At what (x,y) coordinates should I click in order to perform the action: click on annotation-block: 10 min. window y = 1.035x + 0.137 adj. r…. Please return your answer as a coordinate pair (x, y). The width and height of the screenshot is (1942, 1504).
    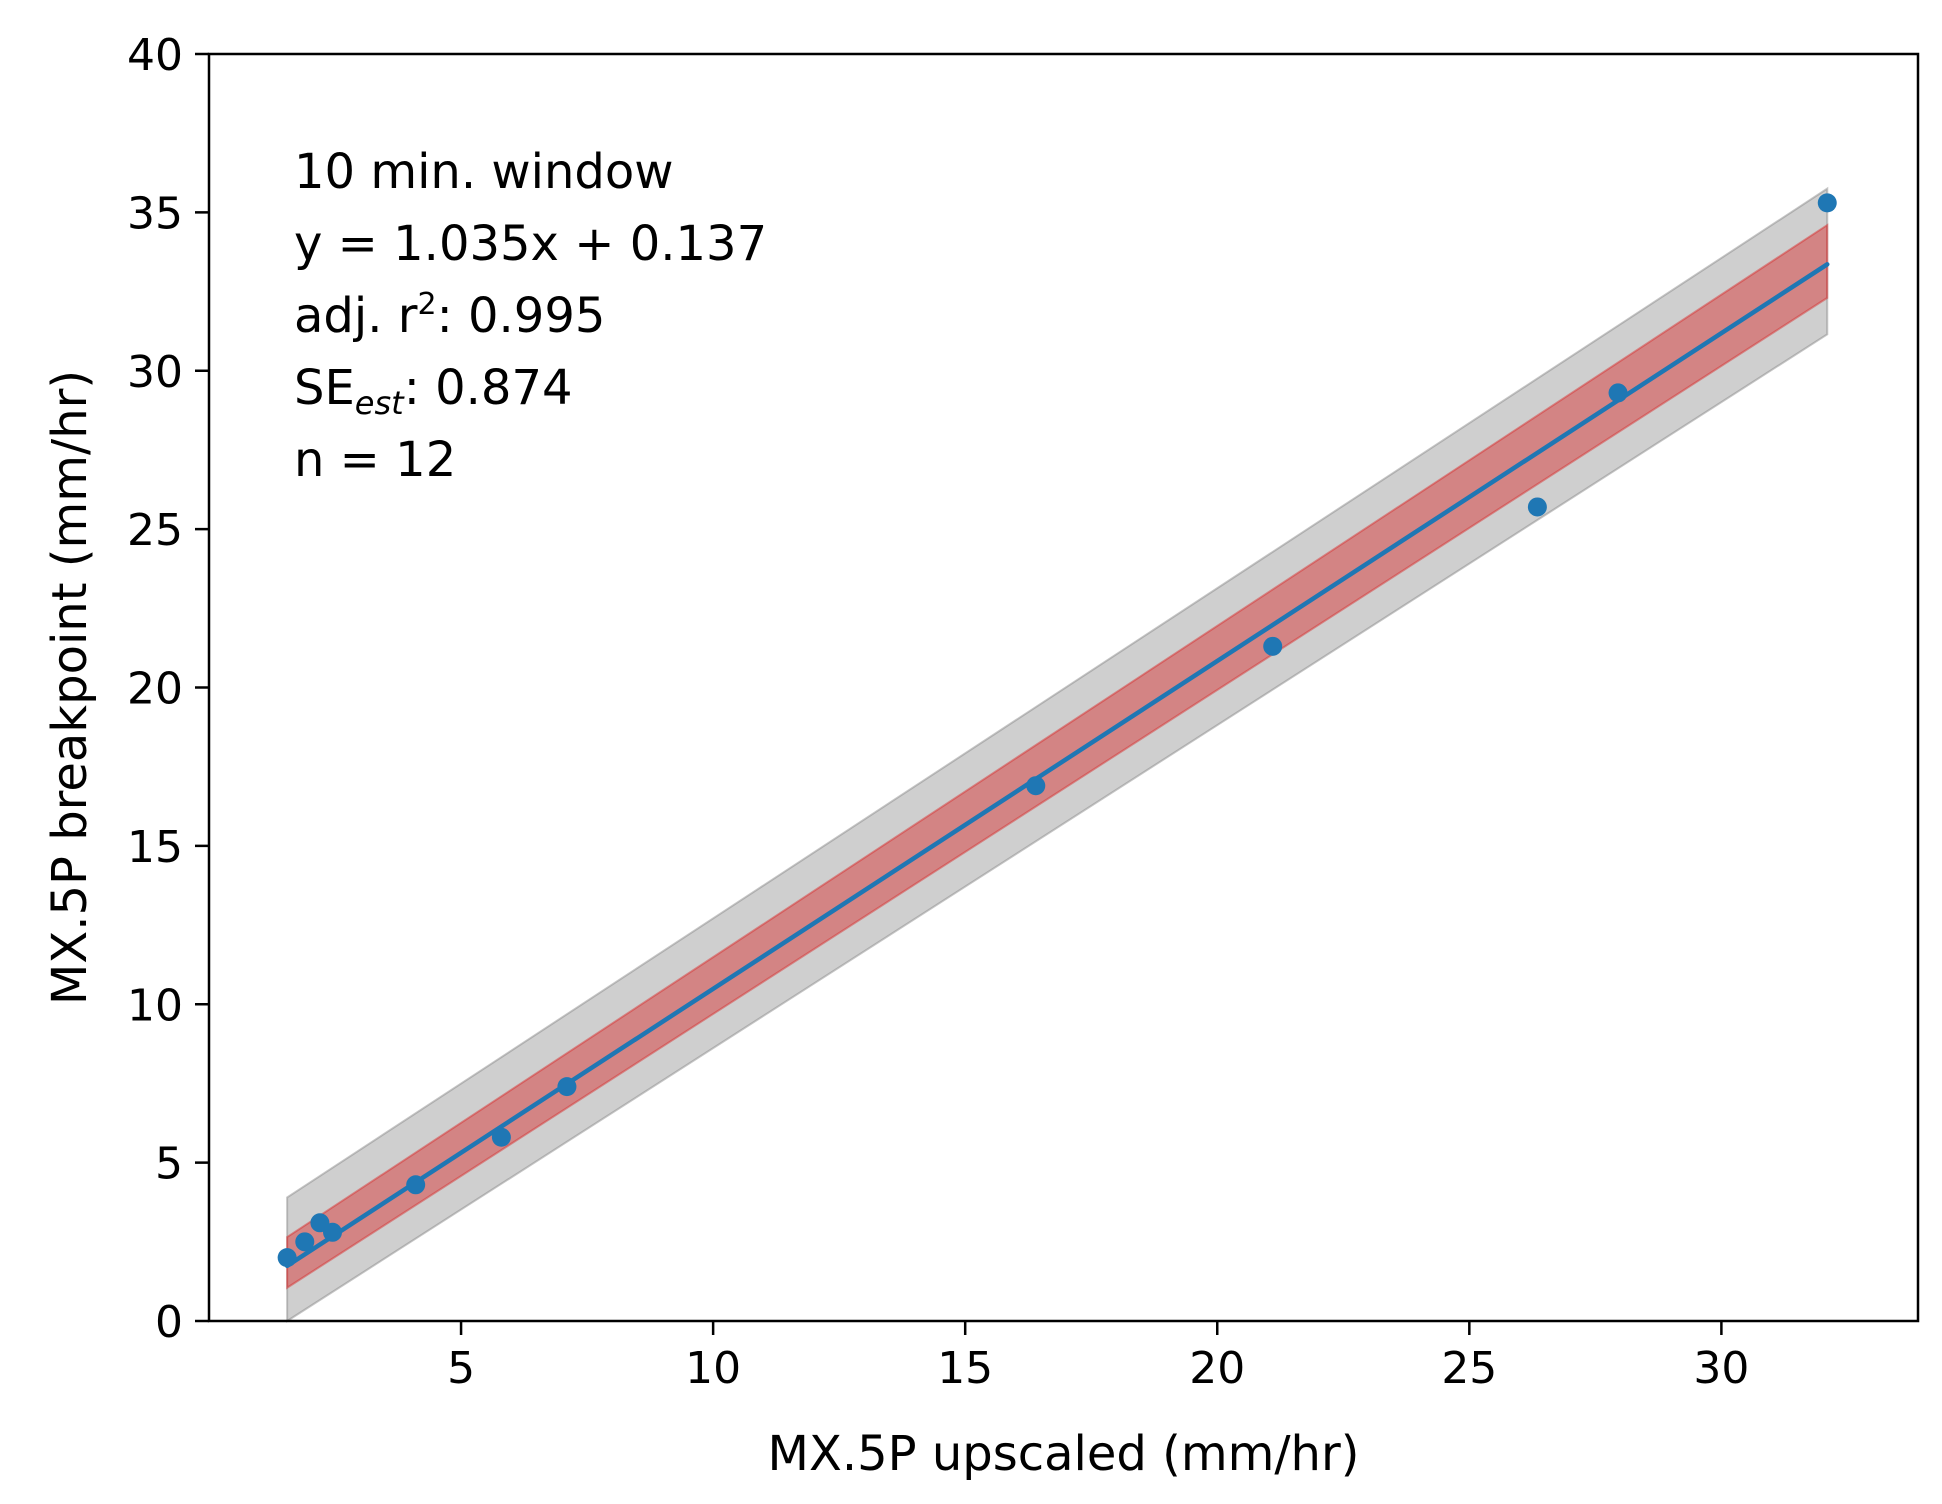
    Looking at the image, I should click on (530, 316).